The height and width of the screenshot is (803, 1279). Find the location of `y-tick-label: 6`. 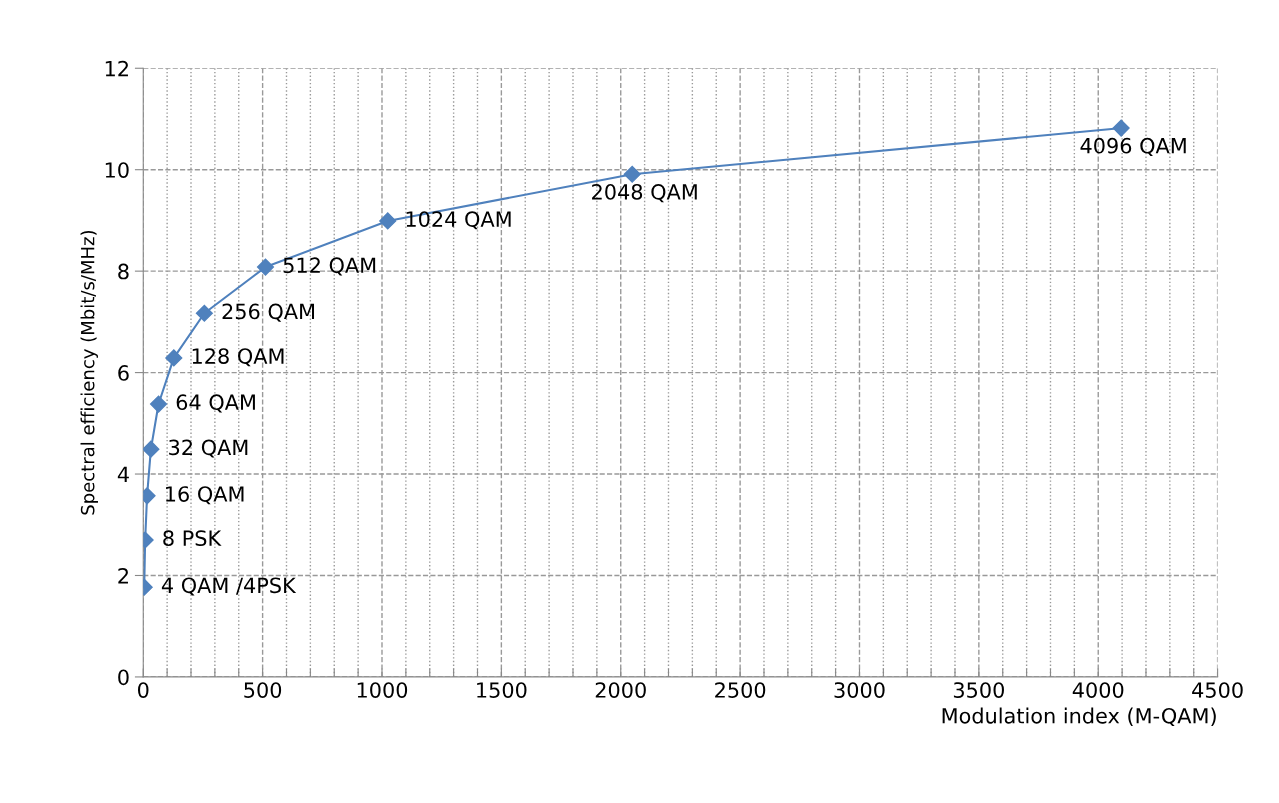

y-tick-label: 6 is located at coordinates (123, 373).